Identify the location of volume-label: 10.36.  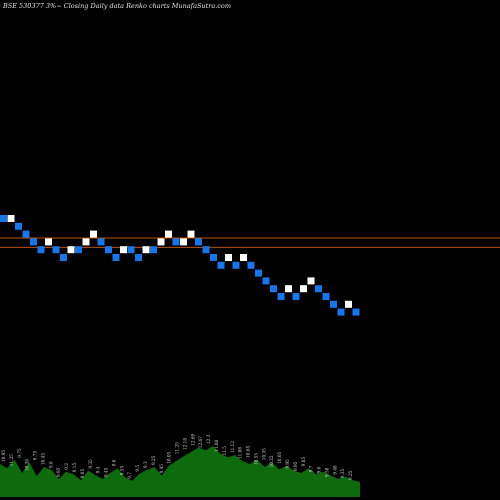
(27, 465).